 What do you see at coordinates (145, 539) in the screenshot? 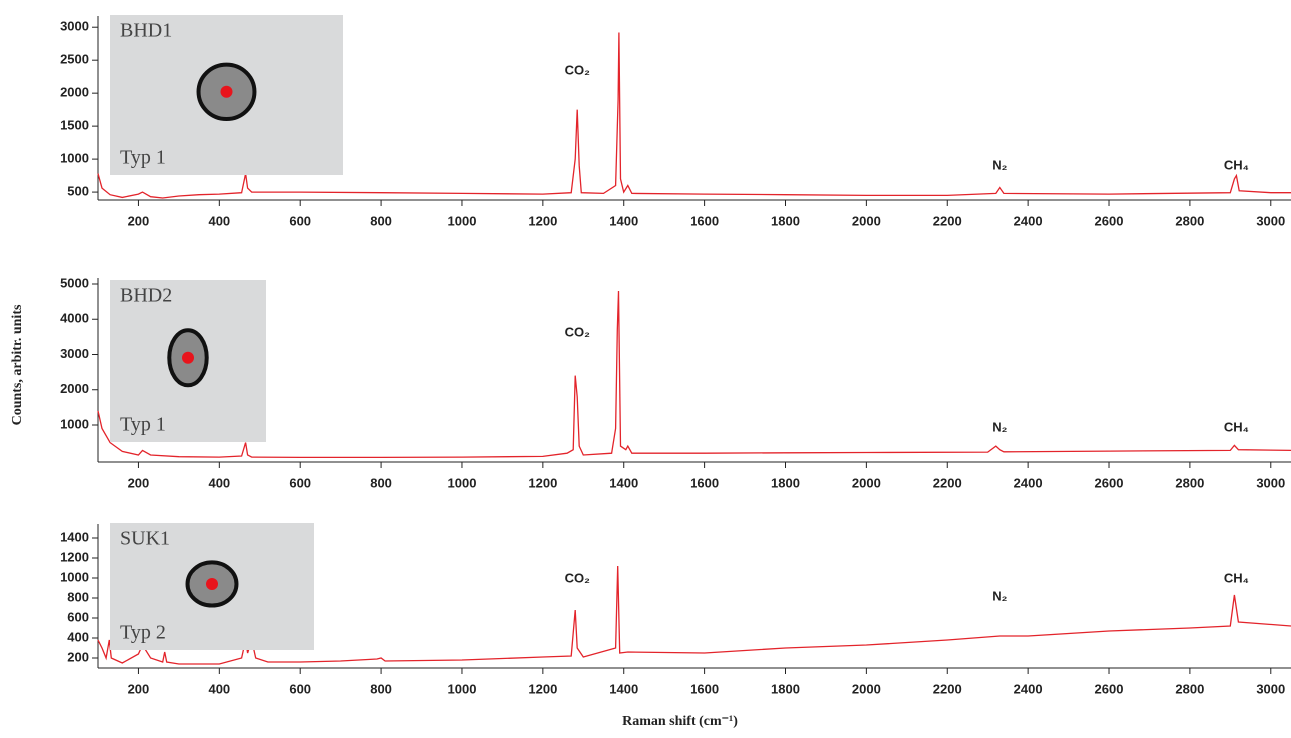
I see `inset-label: SUK1` at bounding box center [145, 539].